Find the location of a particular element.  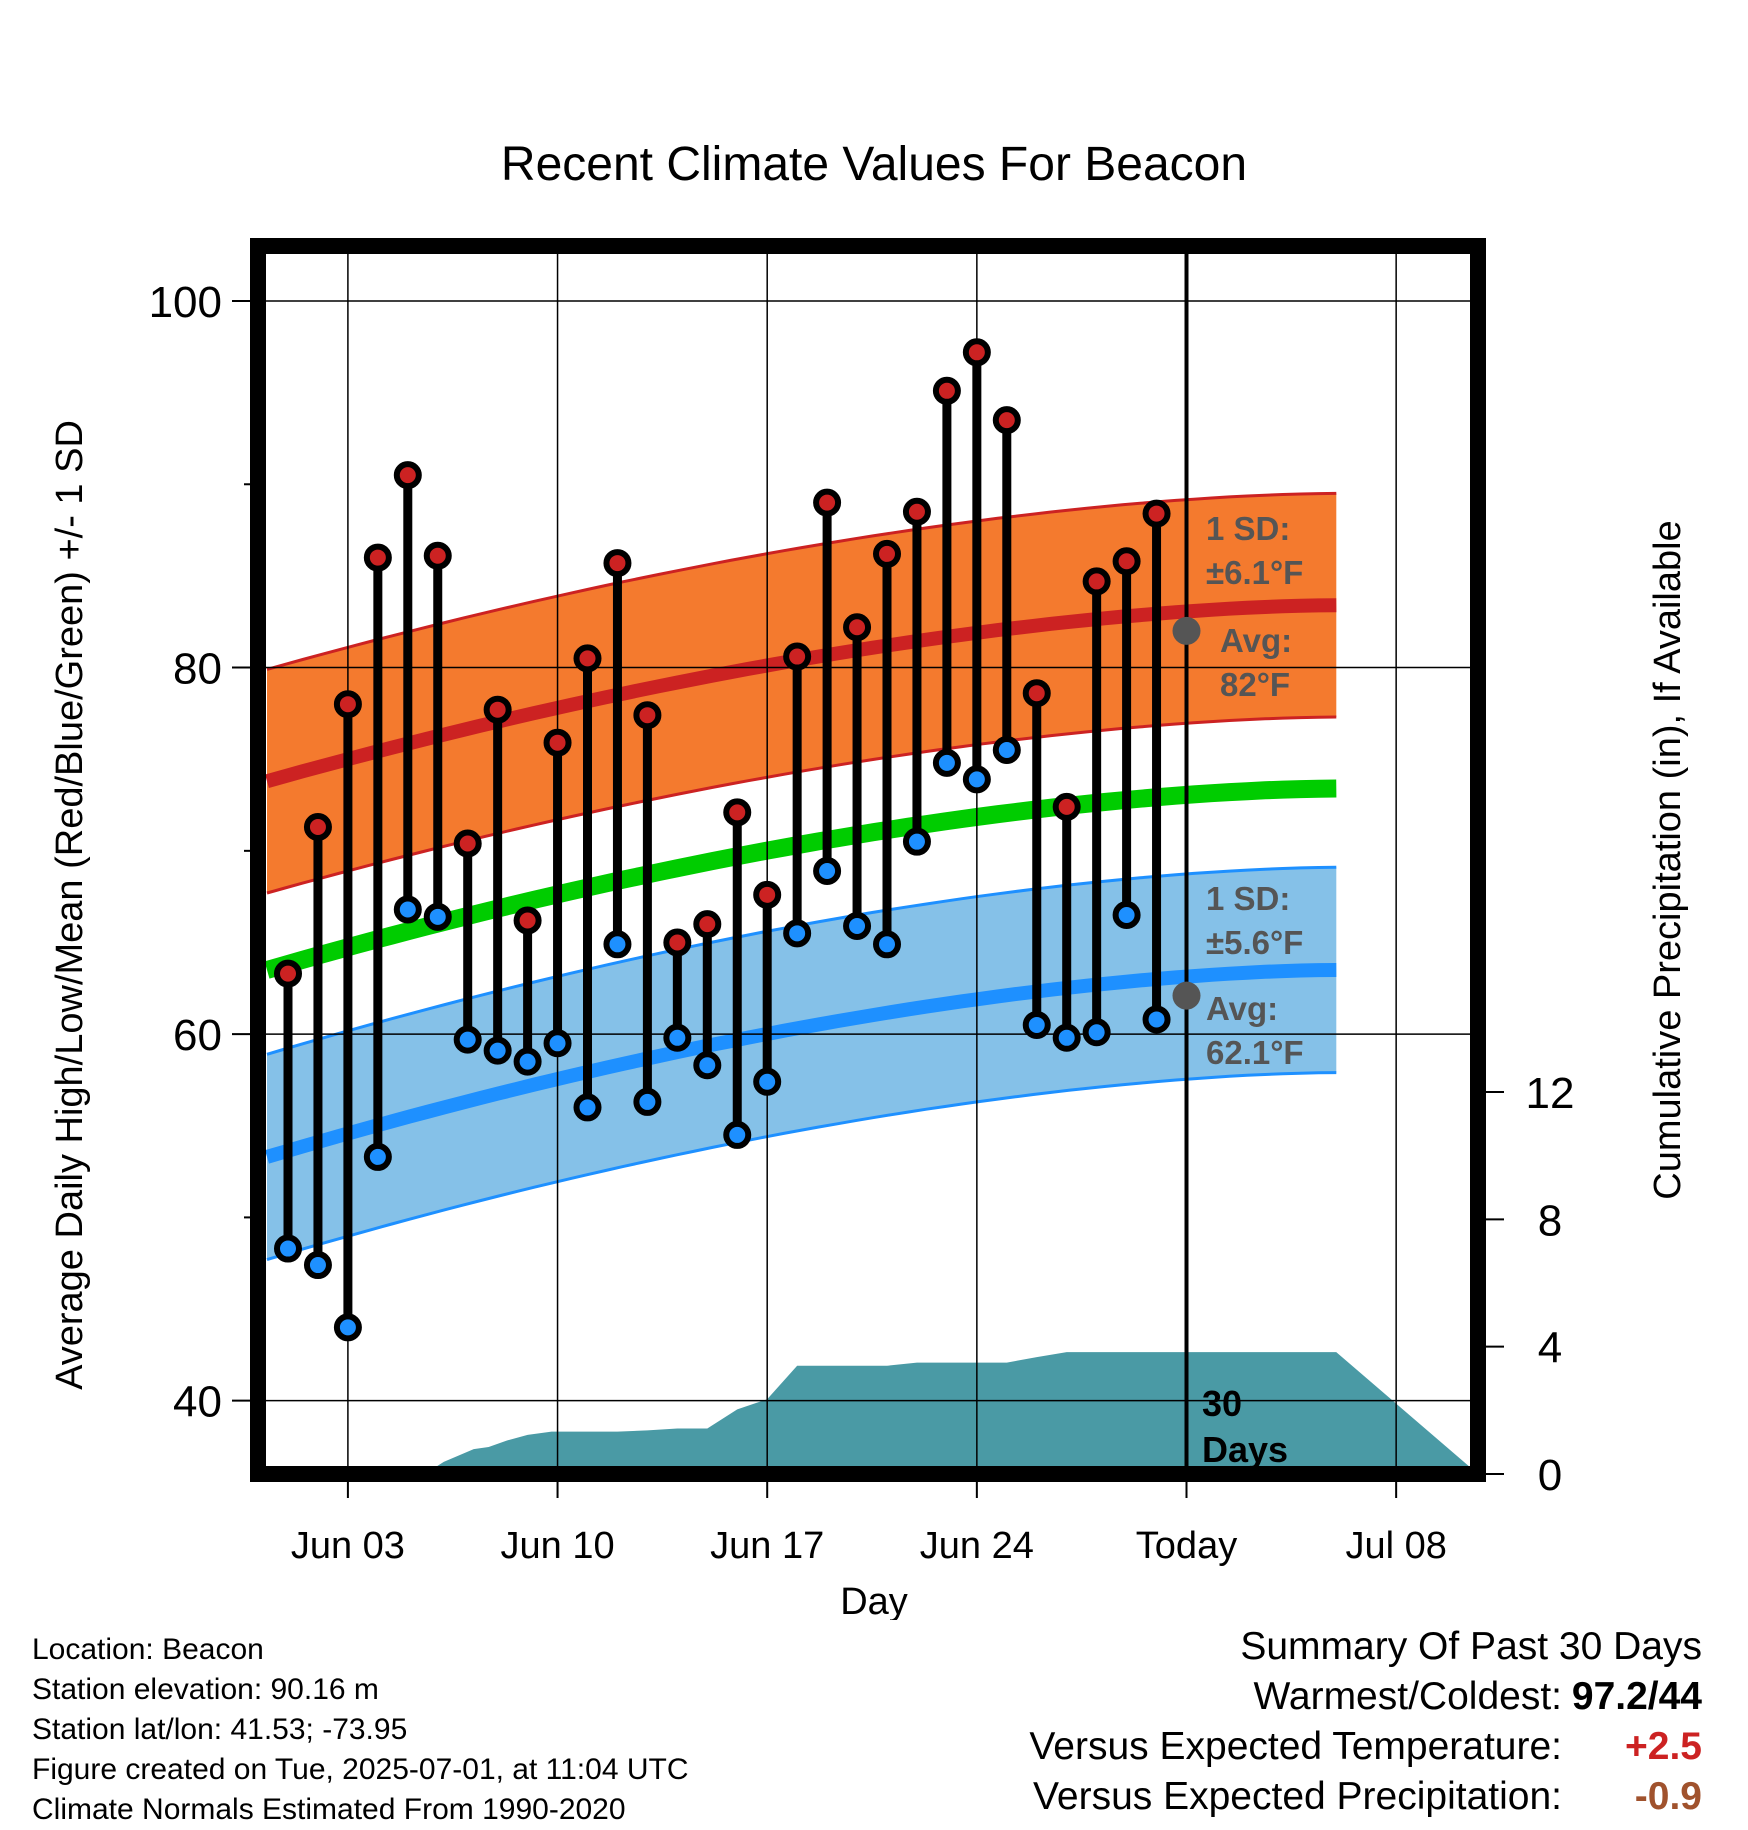

precip-label: Versus Expected Precipitation: is located at coordinates (1297, 1796).